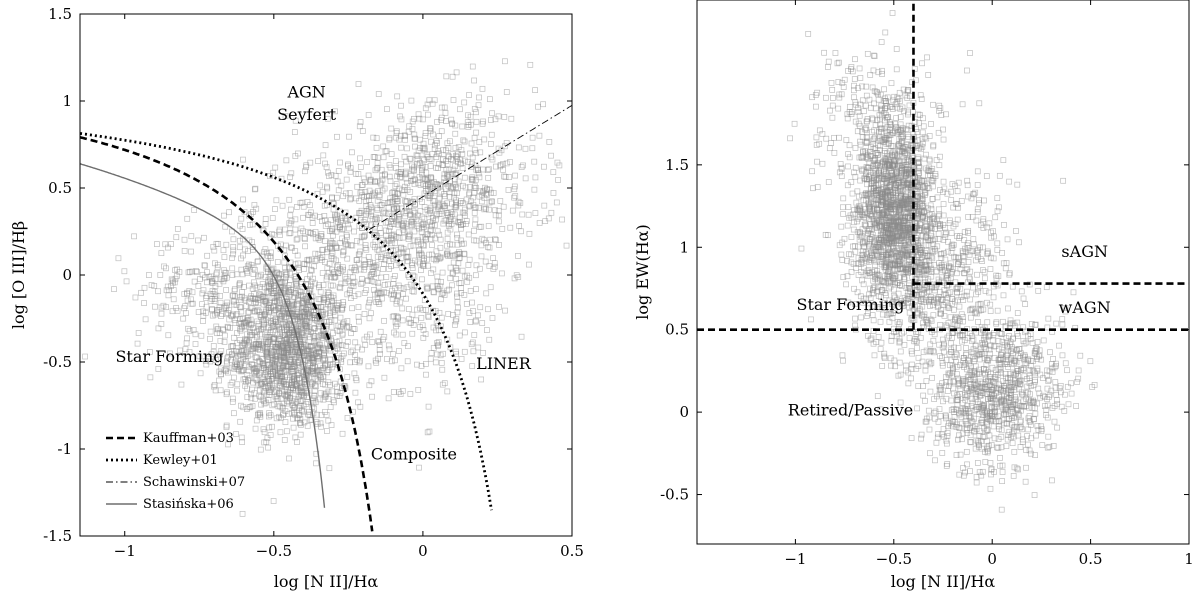  I want to click on x-tick-label: −0.5, so click(274, 551).